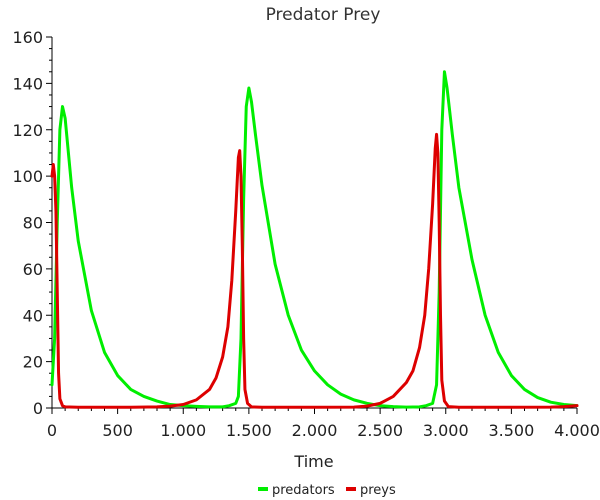 The height and width of the screenshot is (500, 600). What do you see at coordinates (27, 130) in the screenshot?
I see `y-tick-label: 120` at bounding box center [27, 130].